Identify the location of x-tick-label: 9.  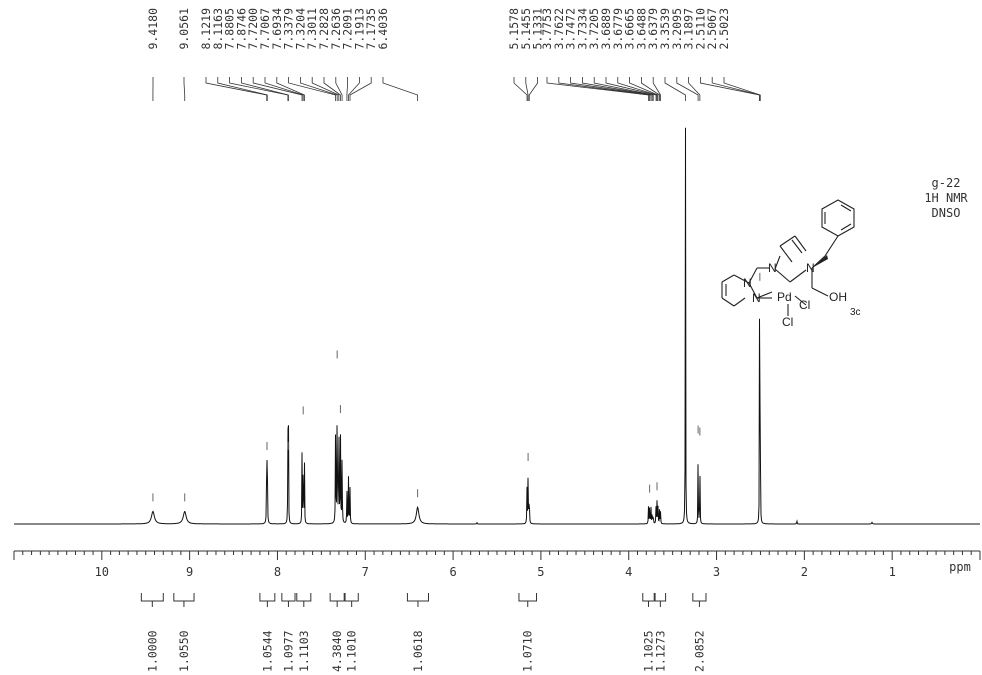
(189, 572).